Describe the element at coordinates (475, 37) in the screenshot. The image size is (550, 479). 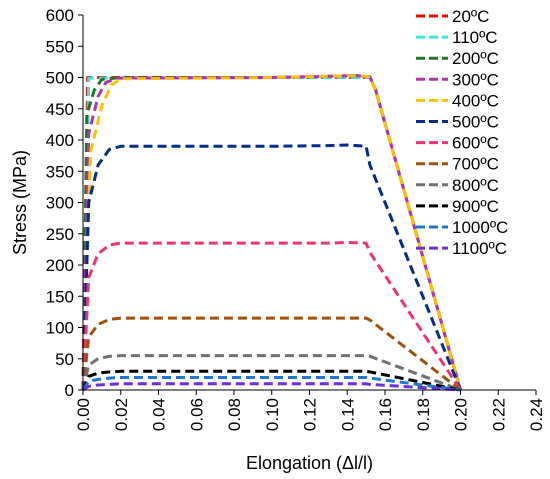
I see `legend-label: 110ºC` at that location.